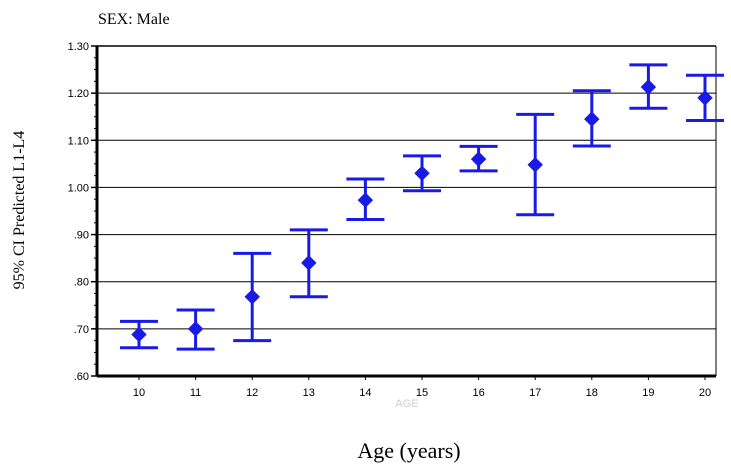 This screenshot has height=471, width=731. What do you see at coordinates (134, 19) in the screenshot?
I see `chart-subtitle: SEX: Male` at bounding box center [134, 19].